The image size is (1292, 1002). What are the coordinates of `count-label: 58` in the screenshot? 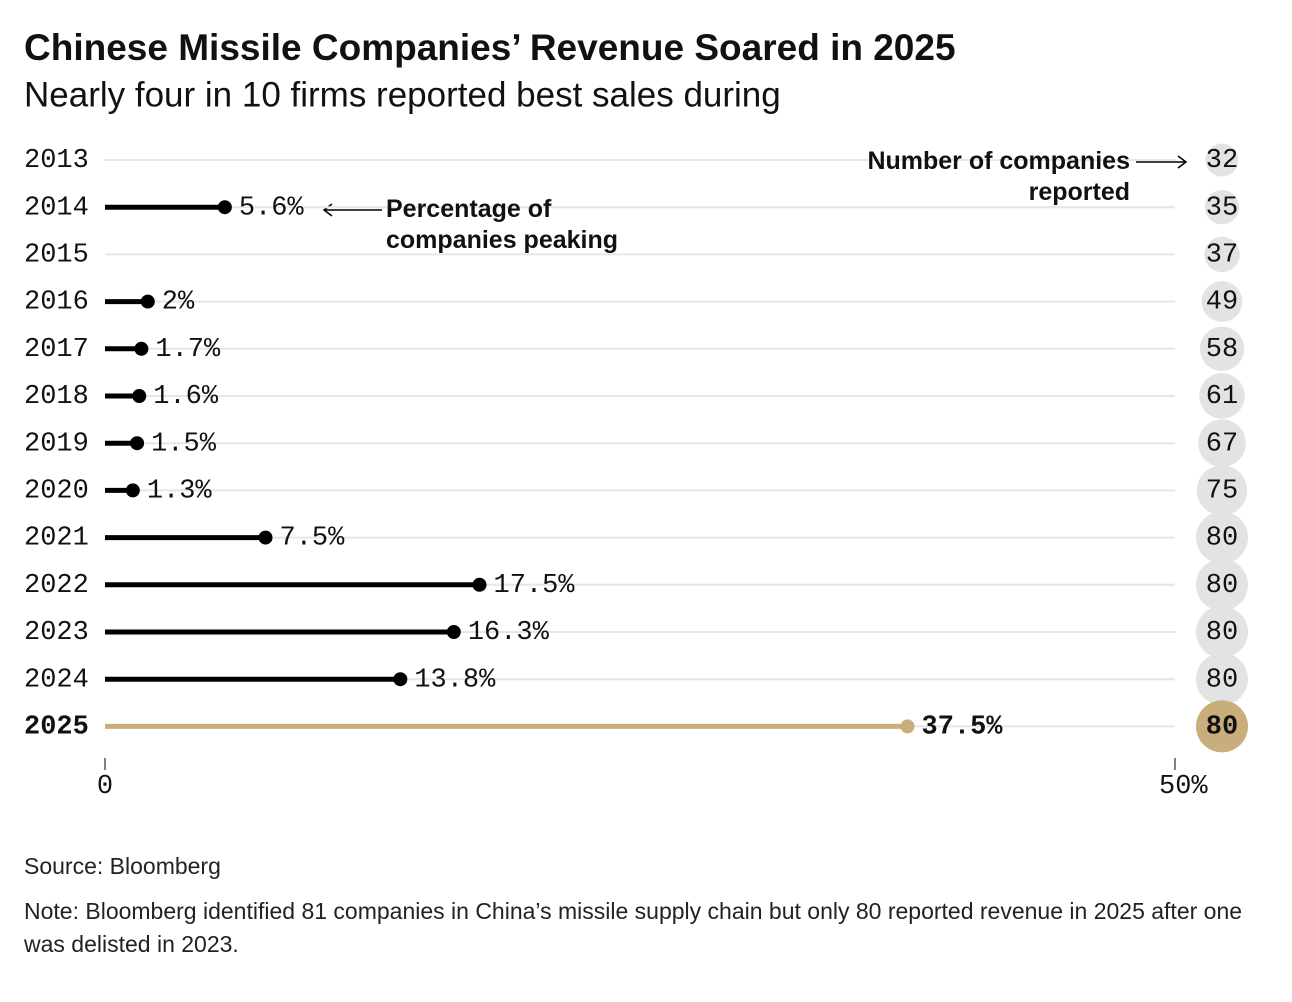 It's located at (1222, 350).